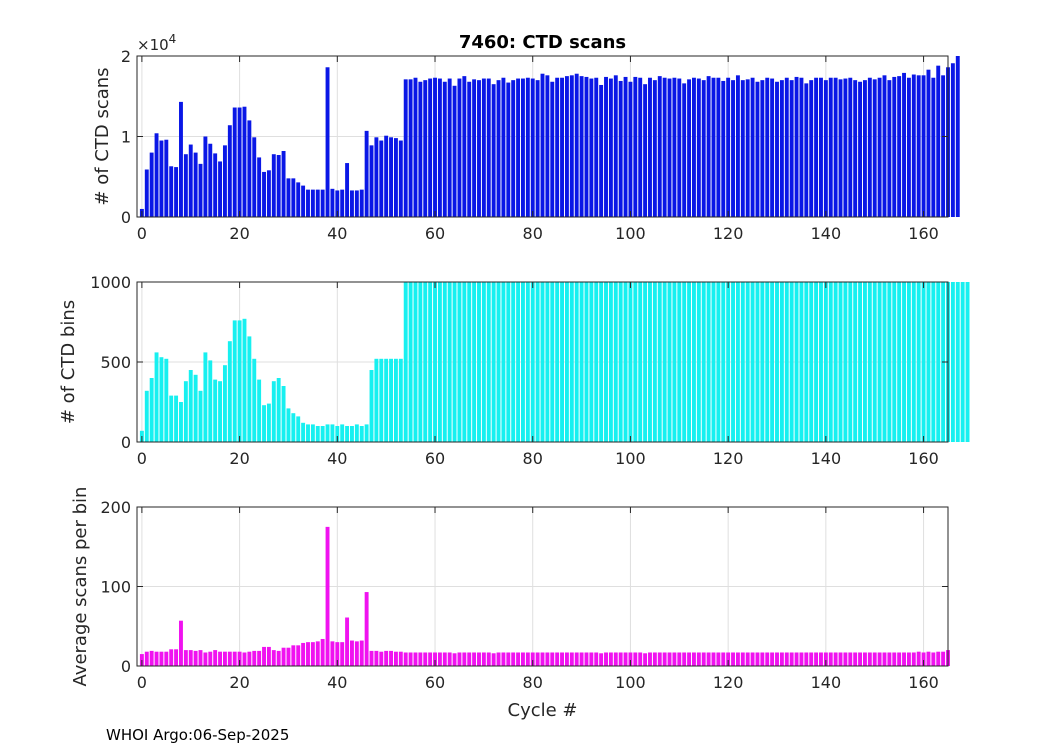  What do you see at coordinates (826, 458) in the screenshot?
I see `x-tick-label: 140` at bounding box center [826, 458].